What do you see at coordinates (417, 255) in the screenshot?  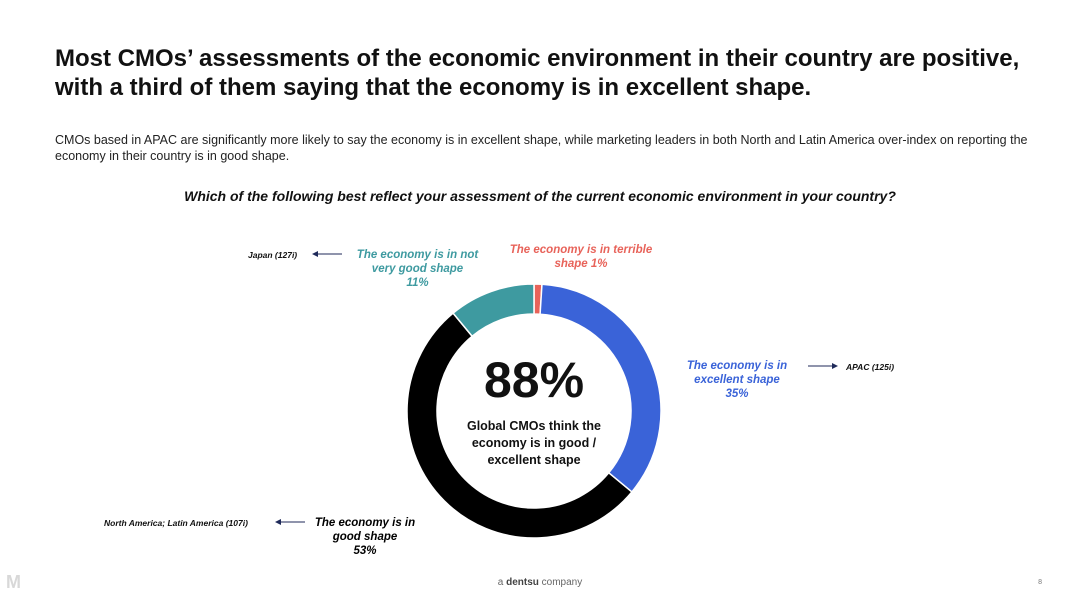 I see `label-not-very-good-line1: The economy is in not` at bounding box center [417, 255].